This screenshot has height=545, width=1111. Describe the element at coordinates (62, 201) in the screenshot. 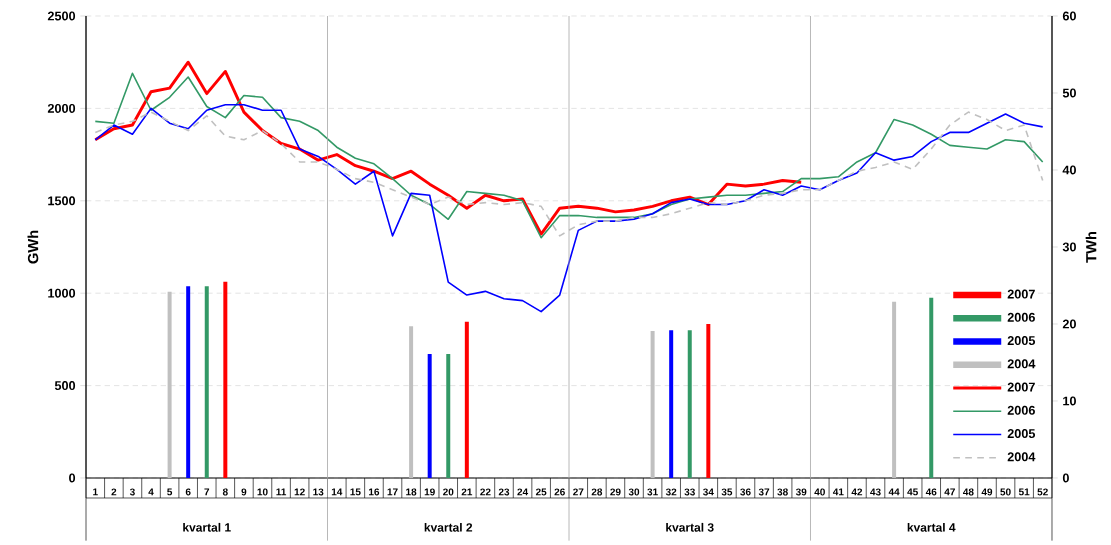

I see `y-tick-label: 1500` at that location.